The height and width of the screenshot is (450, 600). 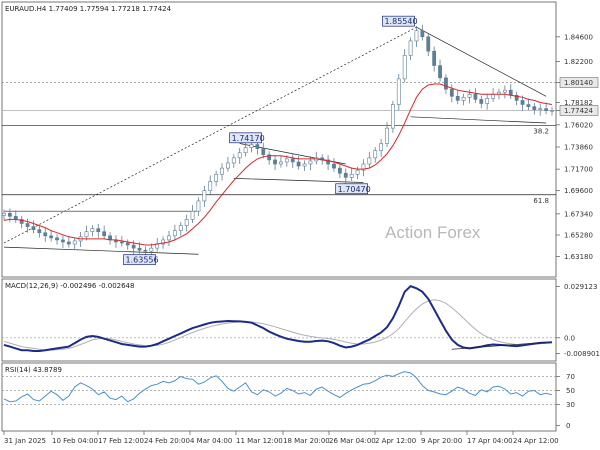 What do you see at coordinates (578, 257) in the screenshot?
I see `price-tick-label: 1.63180` at bounding box center [578, 257].